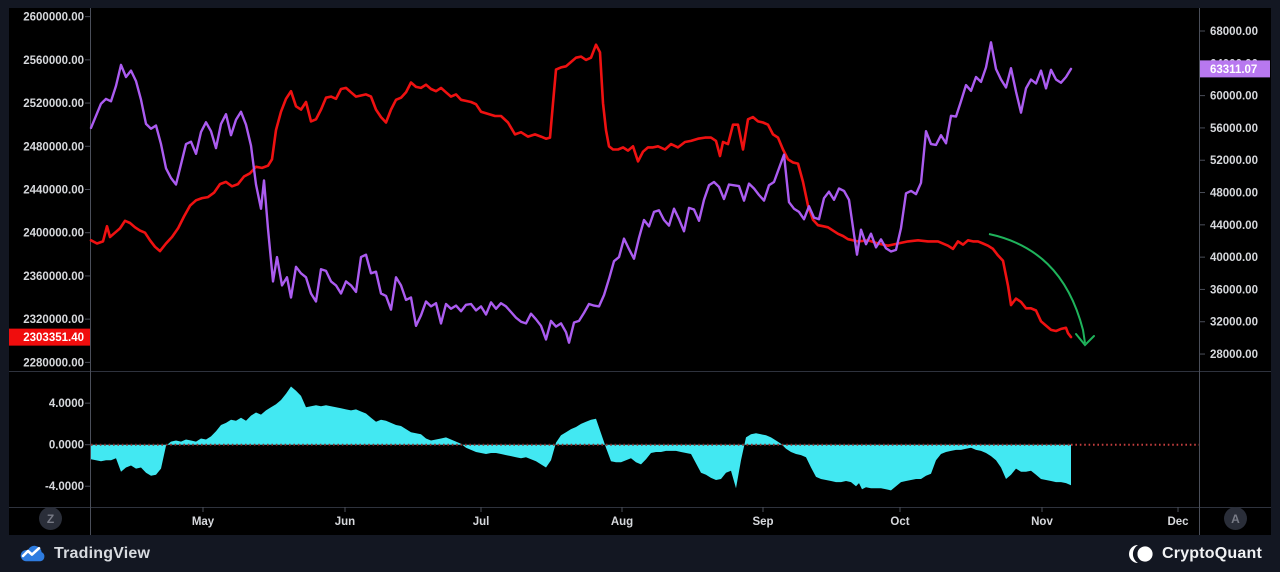 The image size is (1280, 572). Describe the element at coordinates (53, 277) in the screenshot. I see `left-axis-tick-label: 2360000.00` at that location.